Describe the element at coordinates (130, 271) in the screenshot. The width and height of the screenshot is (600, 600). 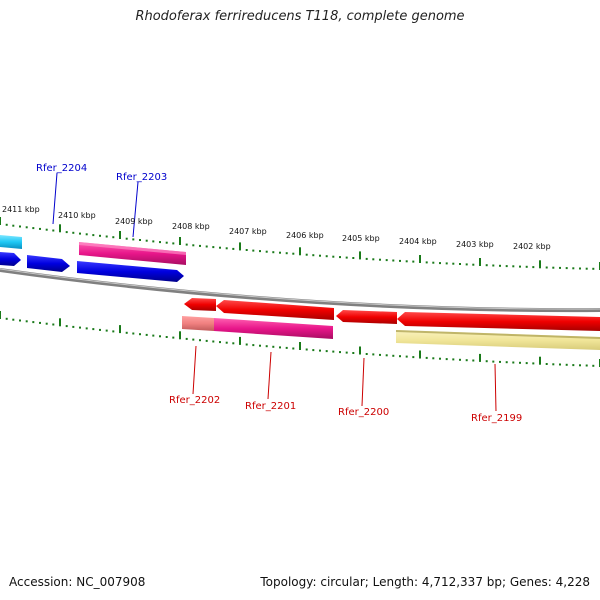
I see `gene-rfer-2203-lower` at that location.